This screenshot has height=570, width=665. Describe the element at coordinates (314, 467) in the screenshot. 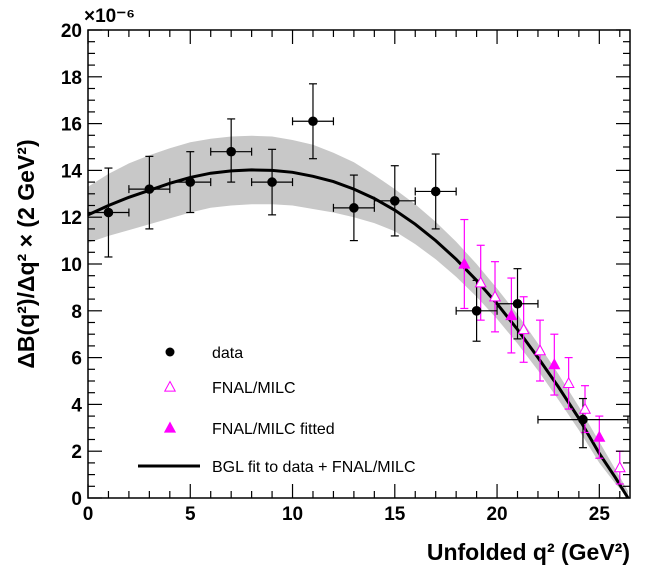

I see `legend-label: BGL fit to data + FNAL/MILC` at that location.